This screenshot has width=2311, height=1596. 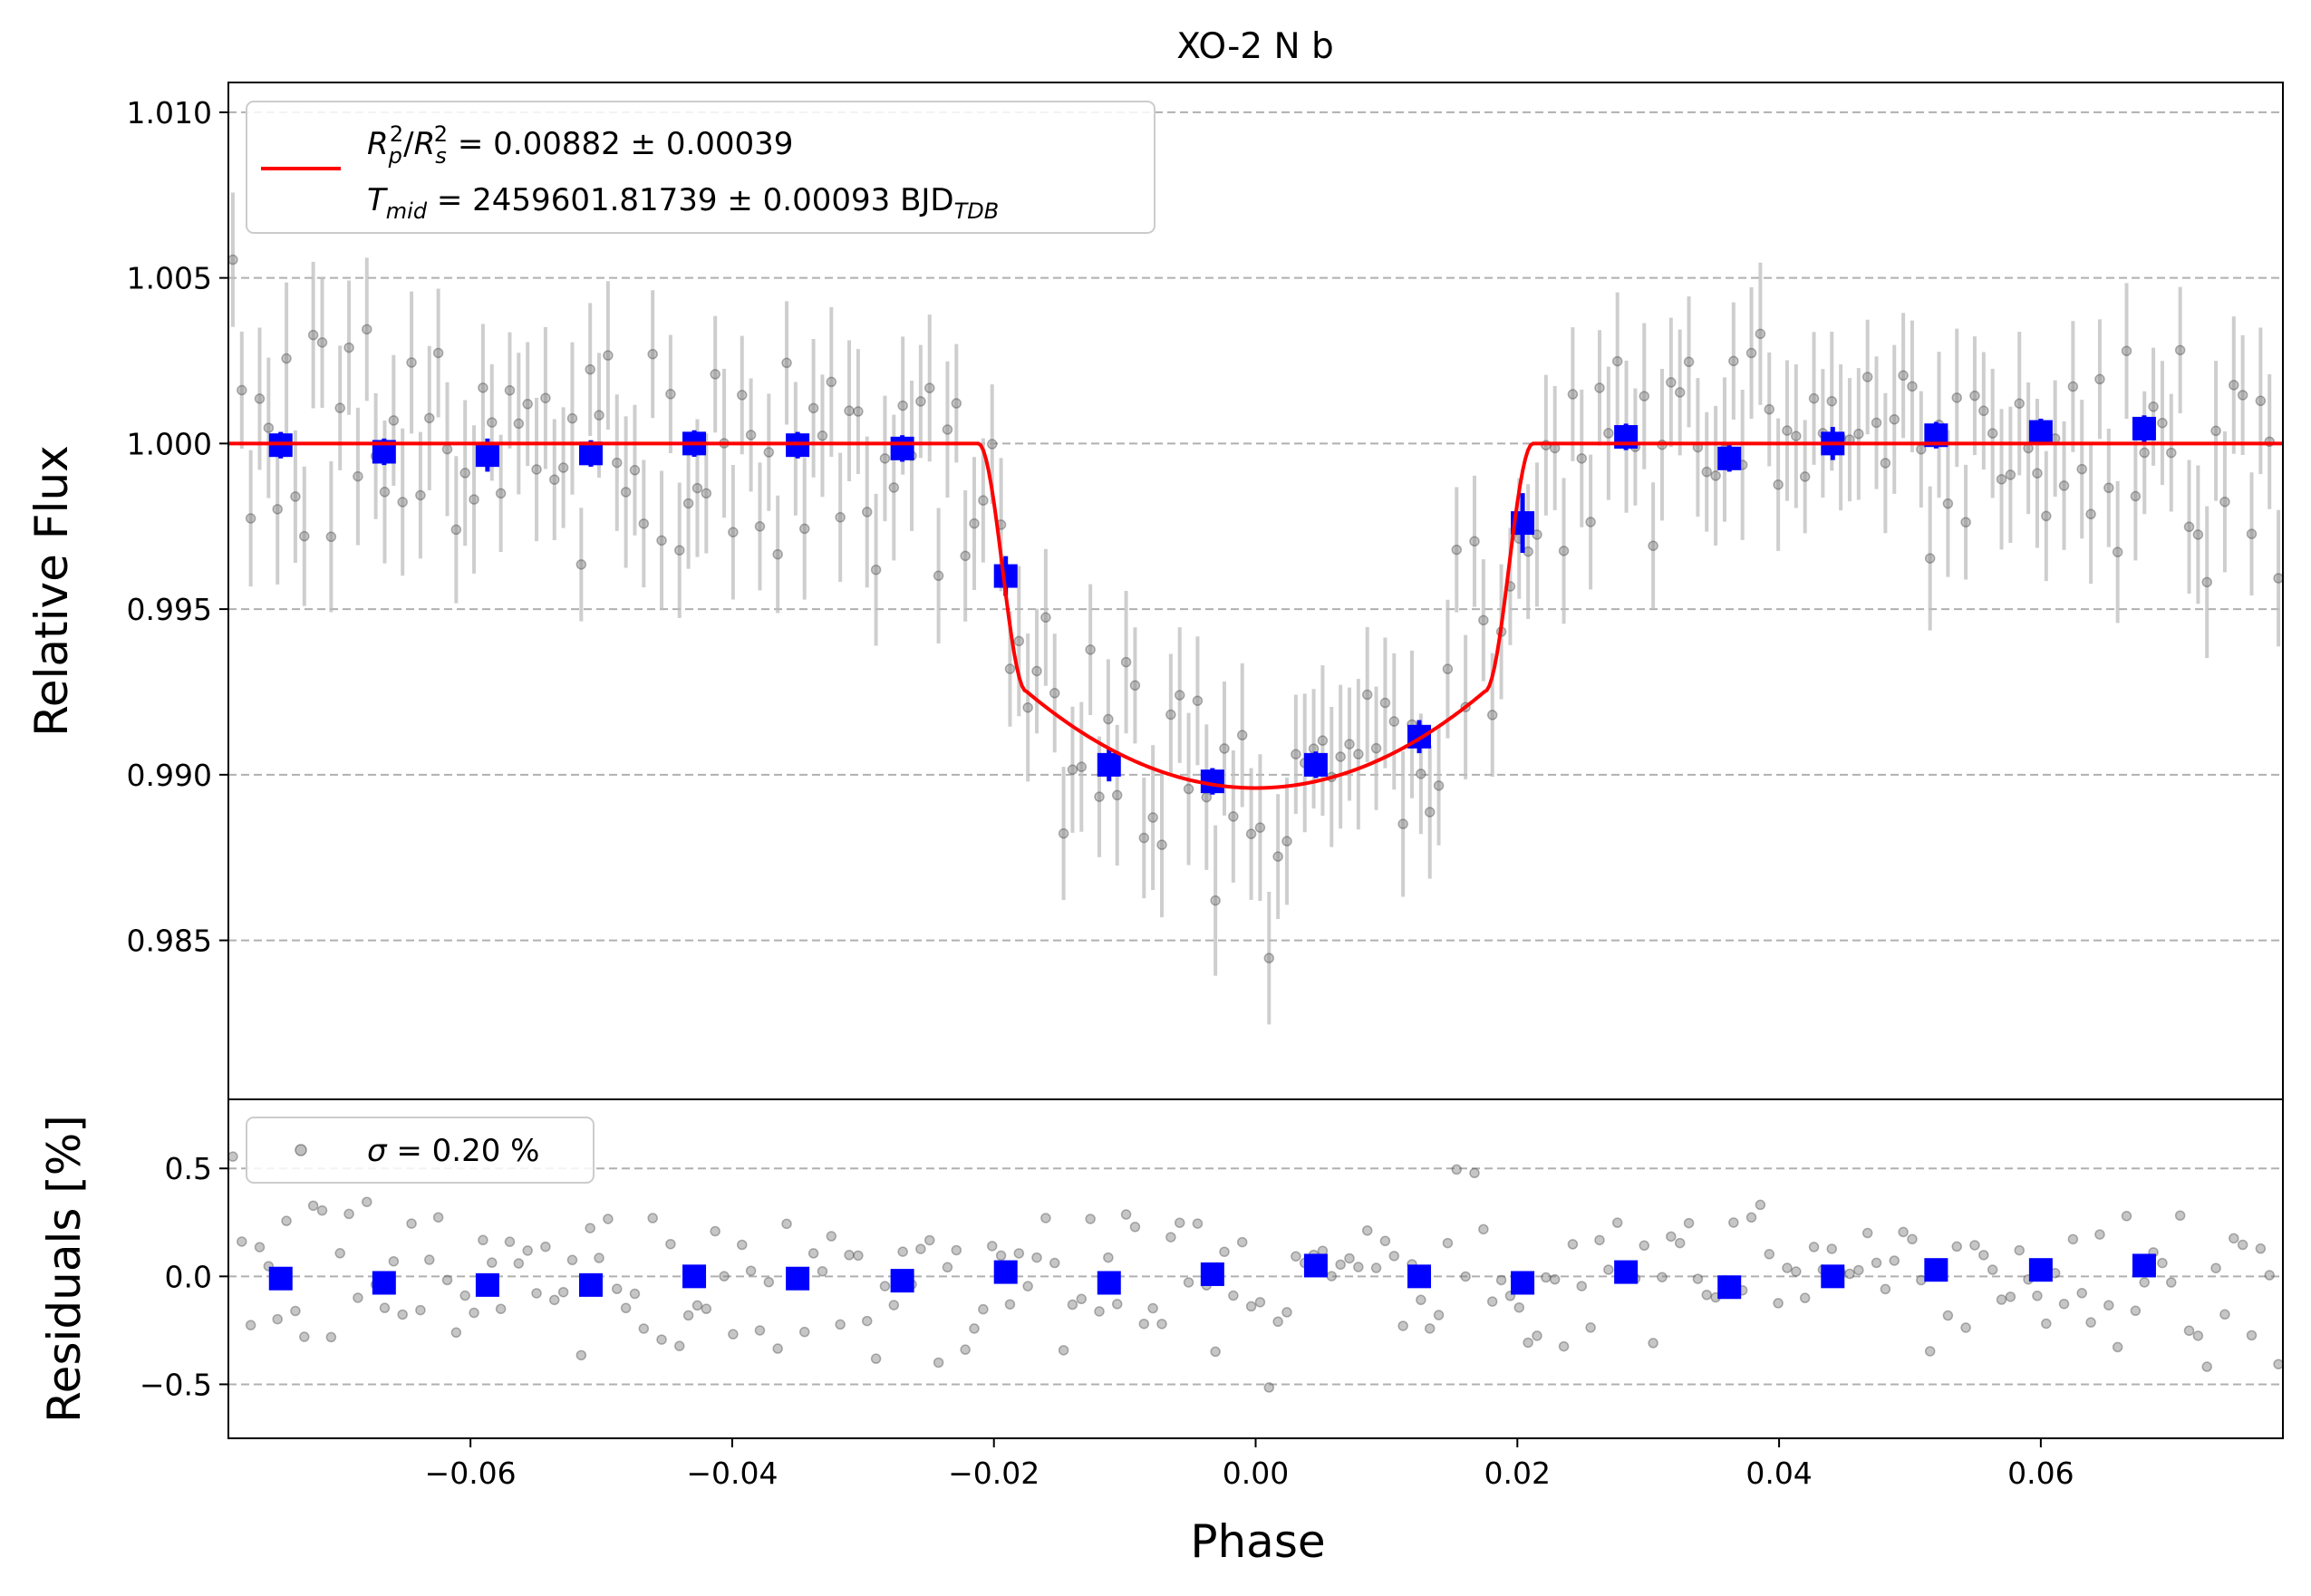 I want to click on top-y-tick-label: 0.995, so click(x=169, y=609).